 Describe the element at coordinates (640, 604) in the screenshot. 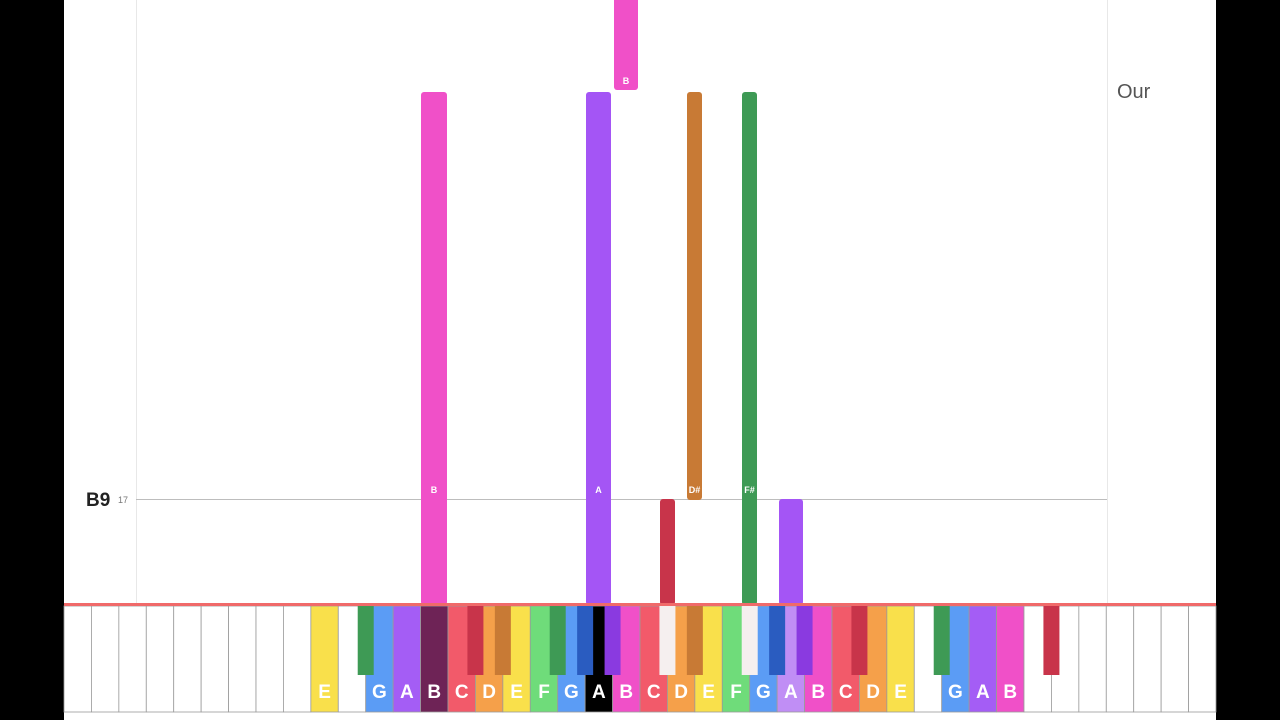

I see `hit-line` at that location.